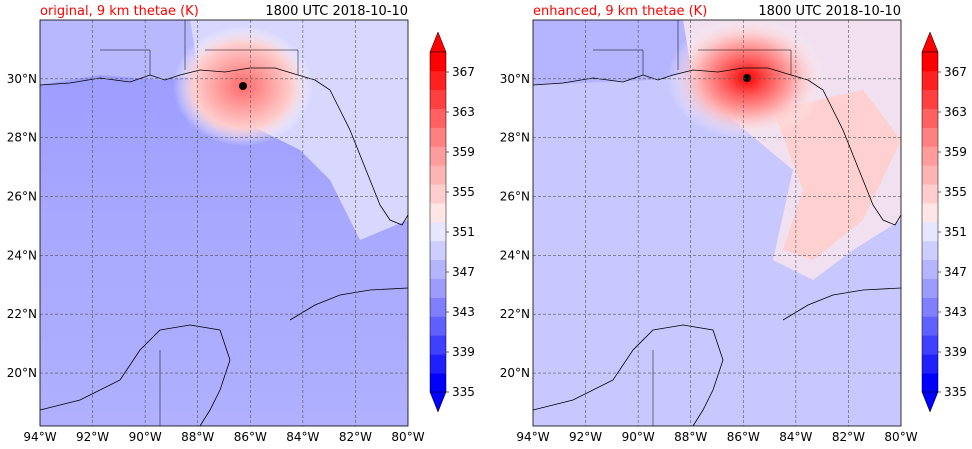  I want to click on lon-tick-label: 92°W, so click(92, 437).